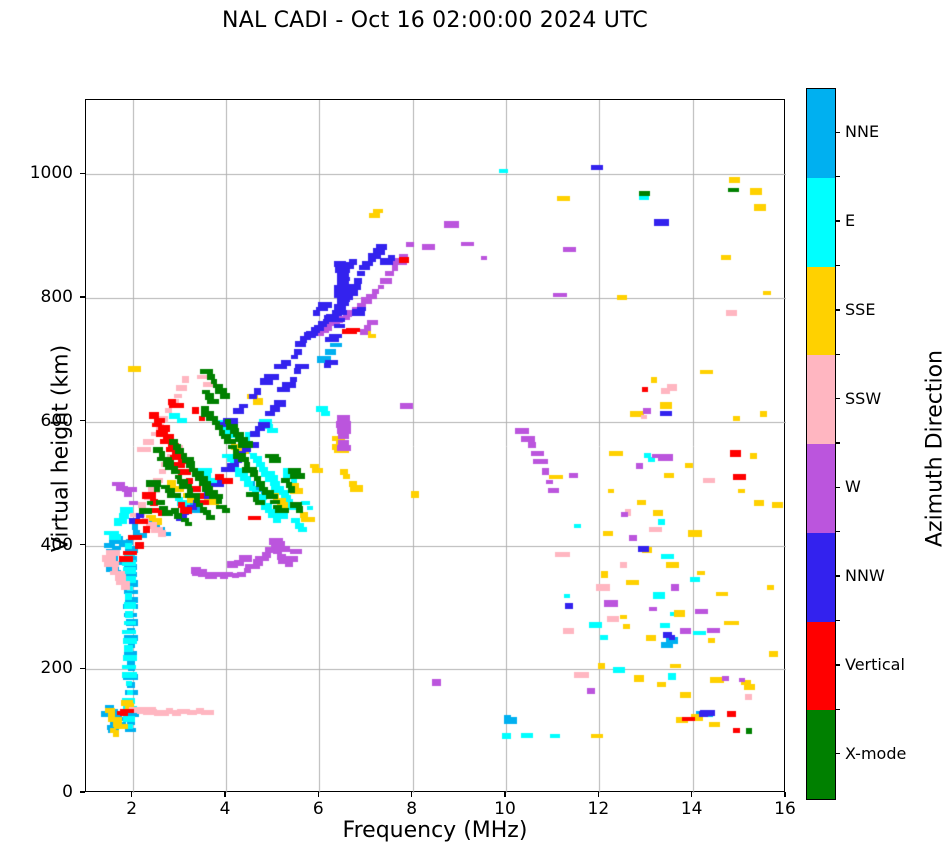 The width and height of the screenshot is (951, 856). I want to click on azimuth-colorbar, so click(821, 444).